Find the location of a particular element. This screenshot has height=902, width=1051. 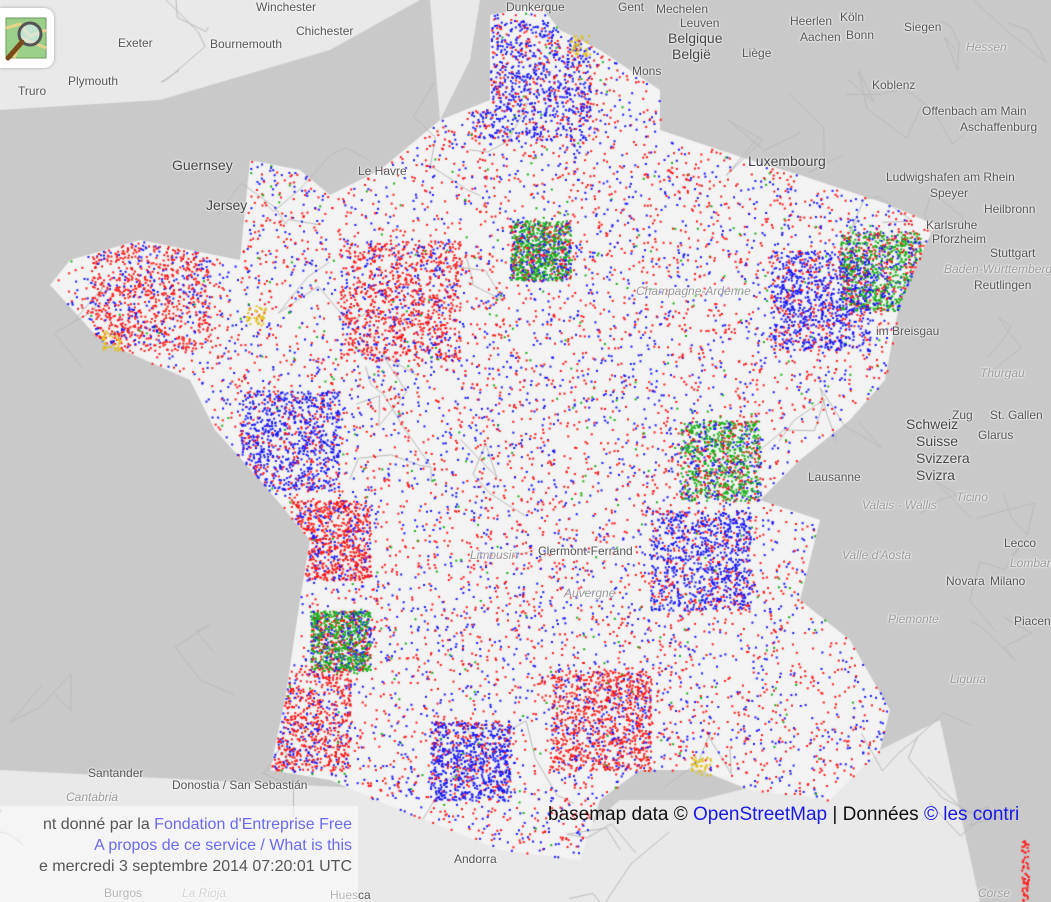

city-label: Speyer is located at coordinates (949, 193).